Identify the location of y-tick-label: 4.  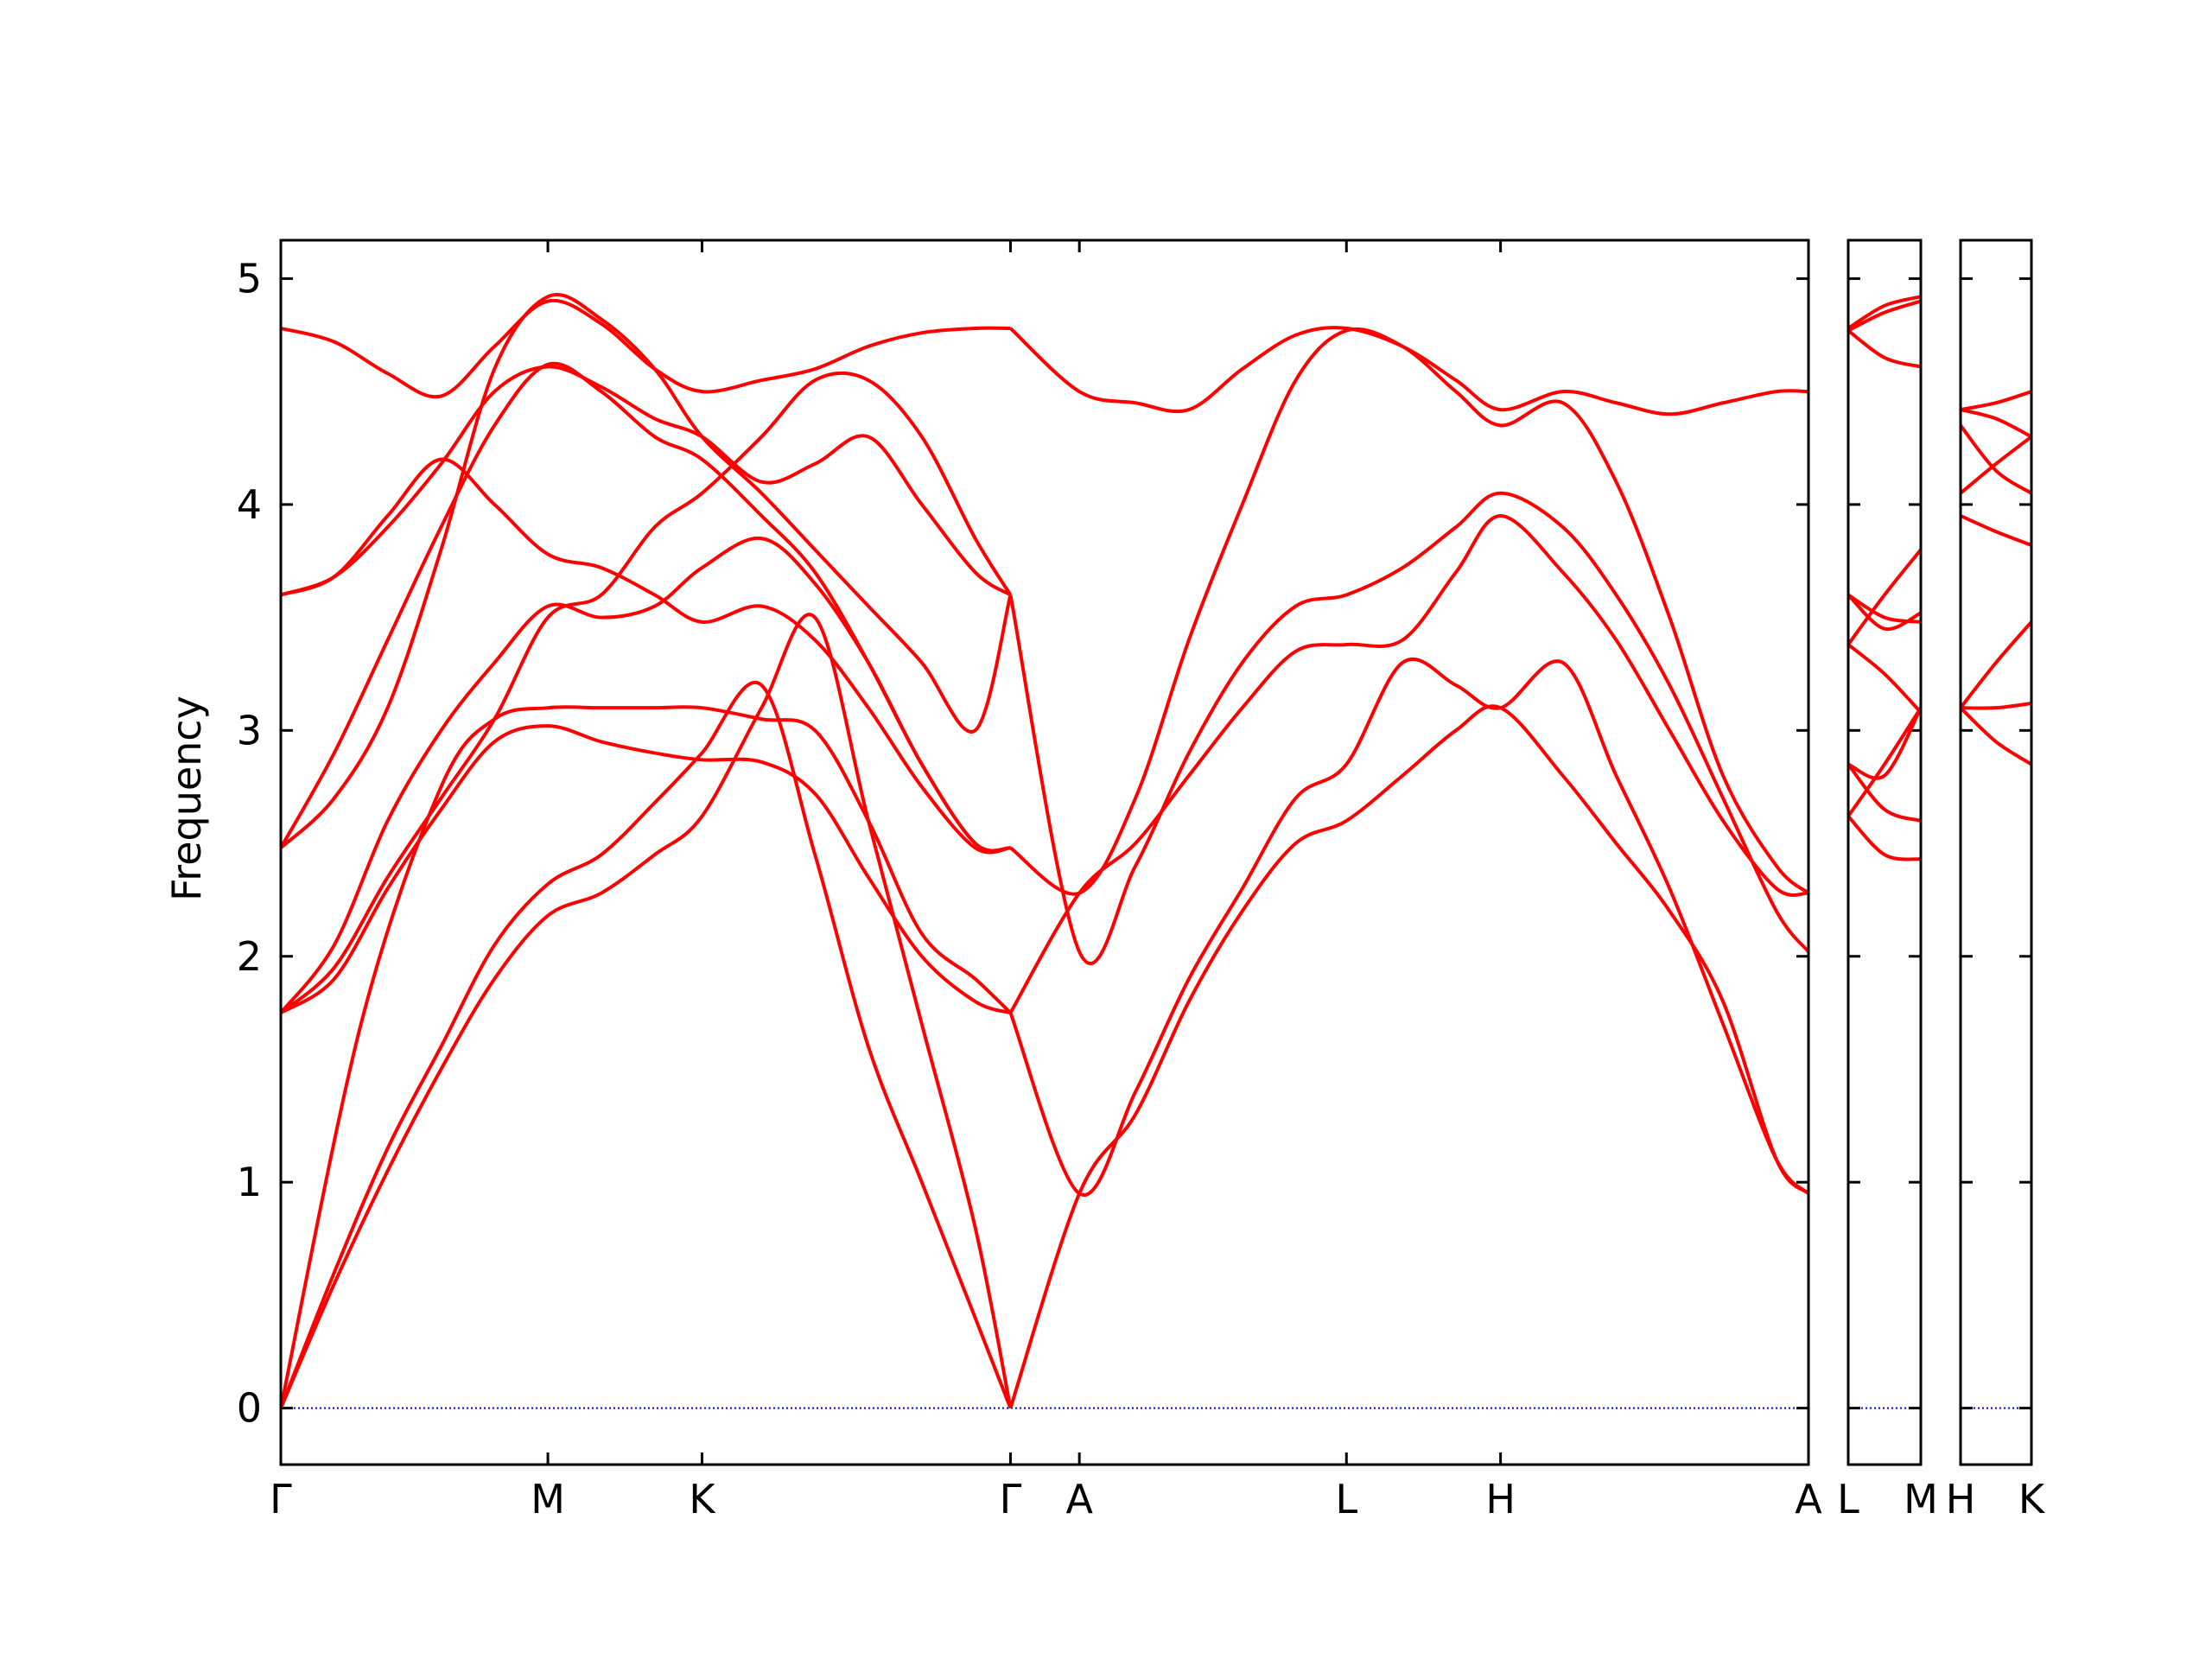
(249, 504).